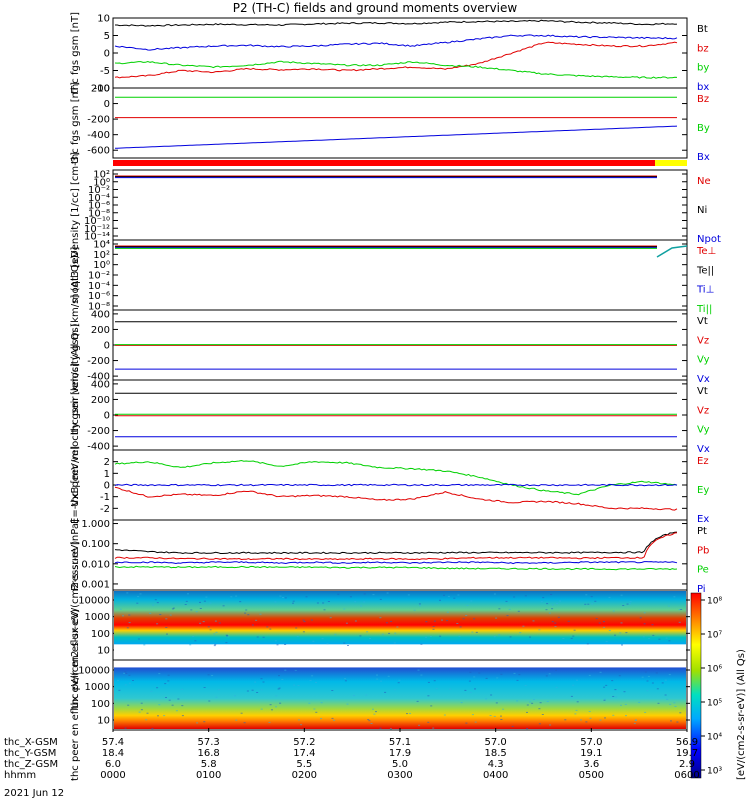 Image resolution: width=750 pixels, height=800 pixels. Describe the element at coordinates (704, 181) in the screenshot. I see `legend-entry: Ne` at that location.